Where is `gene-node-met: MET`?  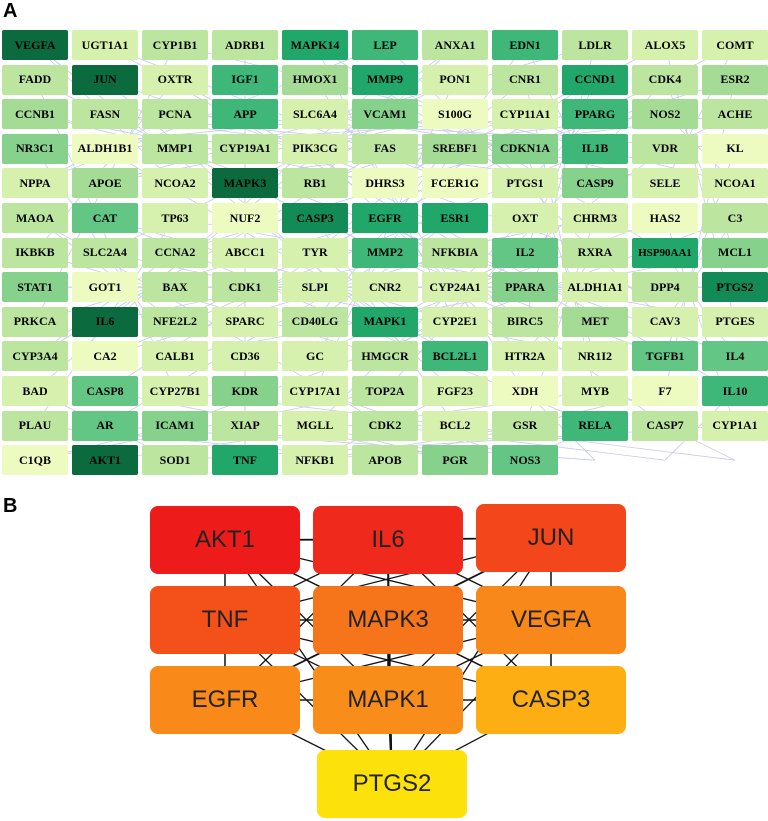
gene-node-met: MET is located at coordinates (595, 321).